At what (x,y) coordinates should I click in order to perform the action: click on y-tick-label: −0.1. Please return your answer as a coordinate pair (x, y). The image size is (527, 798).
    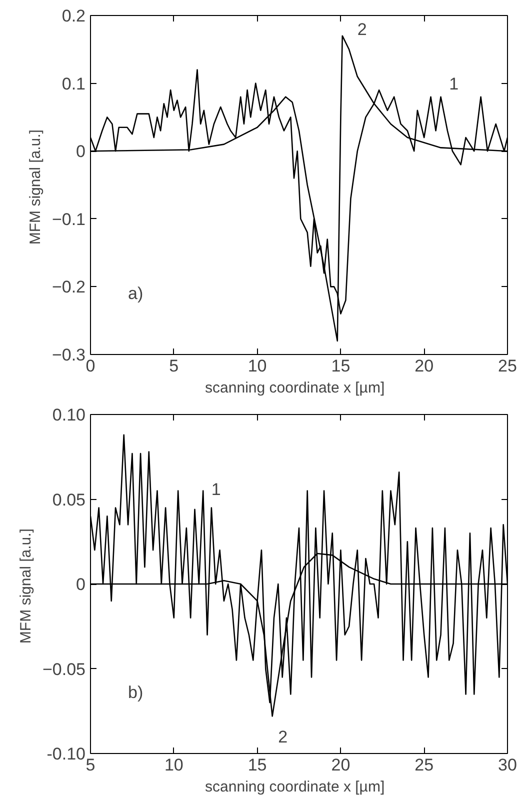
    Looking at the image, I should click on (69, 219).